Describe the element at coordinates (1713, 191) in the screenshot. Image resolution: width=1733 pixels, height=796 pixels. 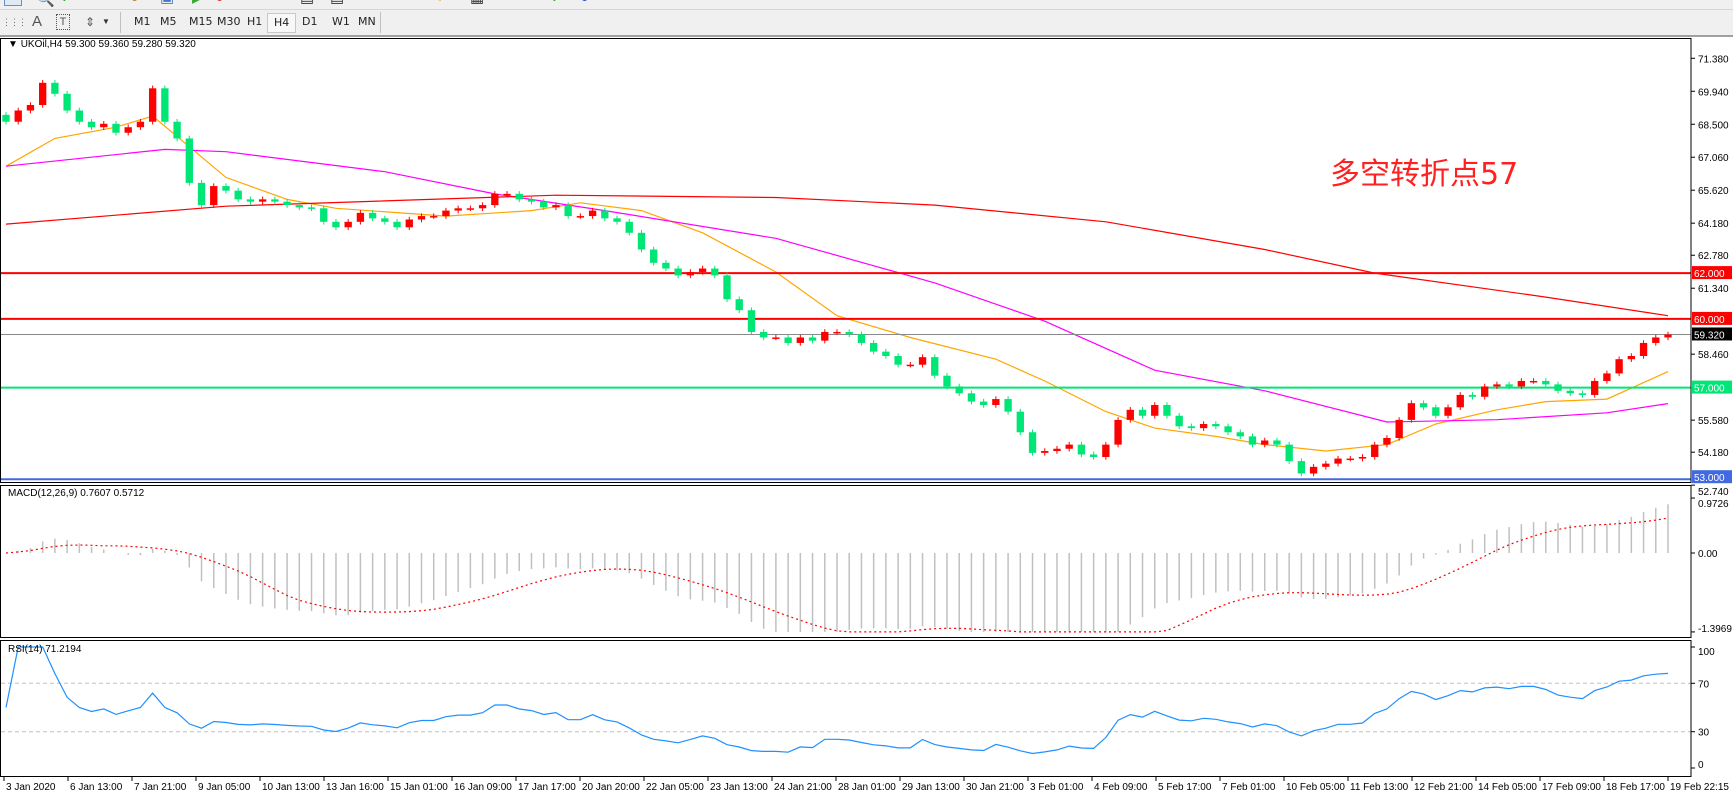
I see `price-tick-label: 65.620` at that location.